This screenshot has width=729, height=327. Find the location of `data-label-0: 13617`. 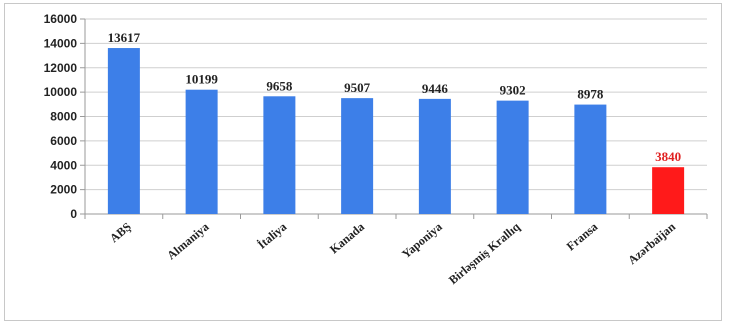

data-label-0: 13617 is located at coordinates (124, 37).